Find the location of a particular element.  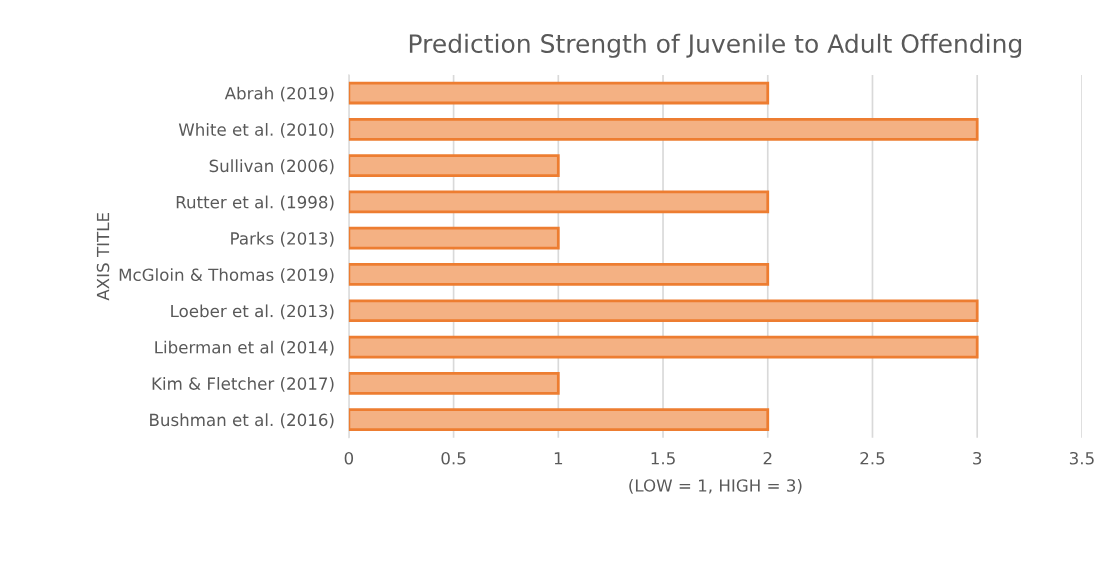

y-tick-label: McGloin & Thomas (2019) is located at coordinates (226, 275).